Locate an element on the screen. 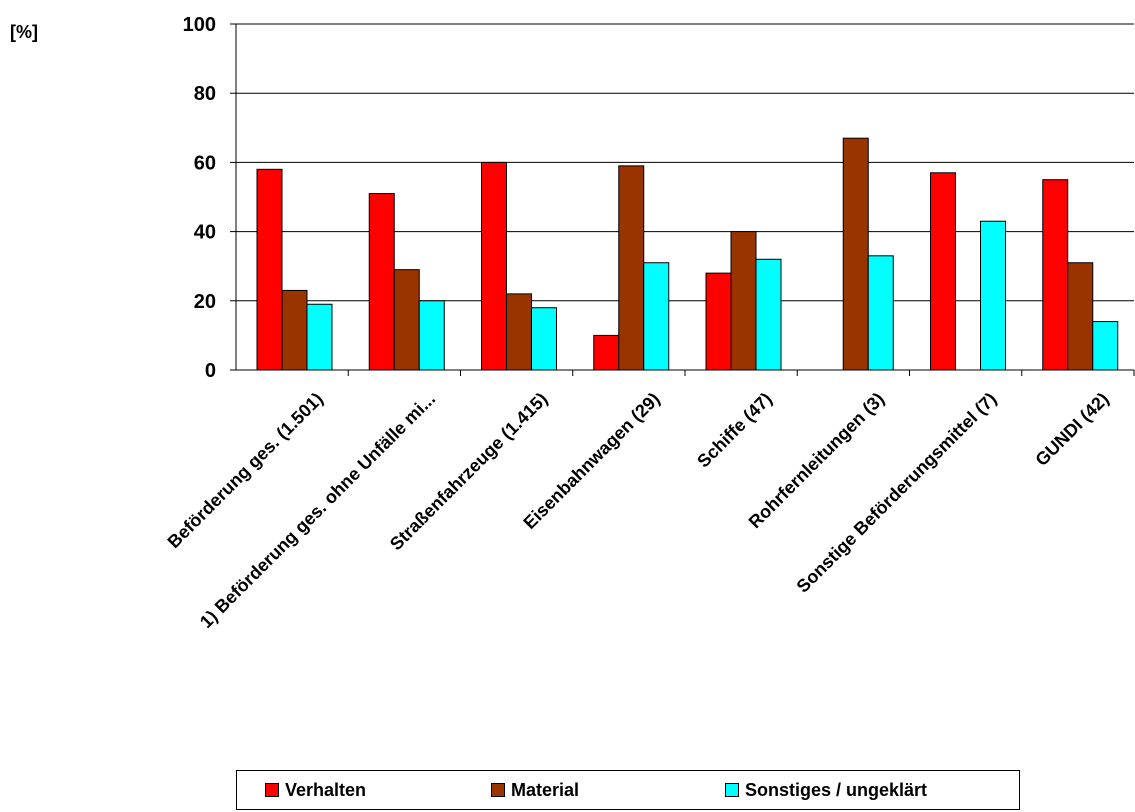 The width and height of the screenshot is (1135, 812). y-tick-label: 40 is located at coordinates (205, 233).